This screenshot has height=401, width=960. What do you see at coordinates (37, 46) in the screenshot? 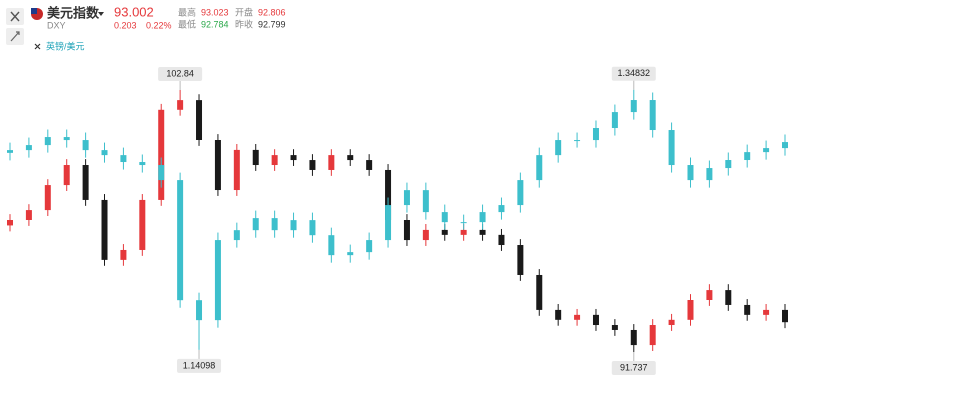
I see `legend-remove` at bounding box center [37, 46].